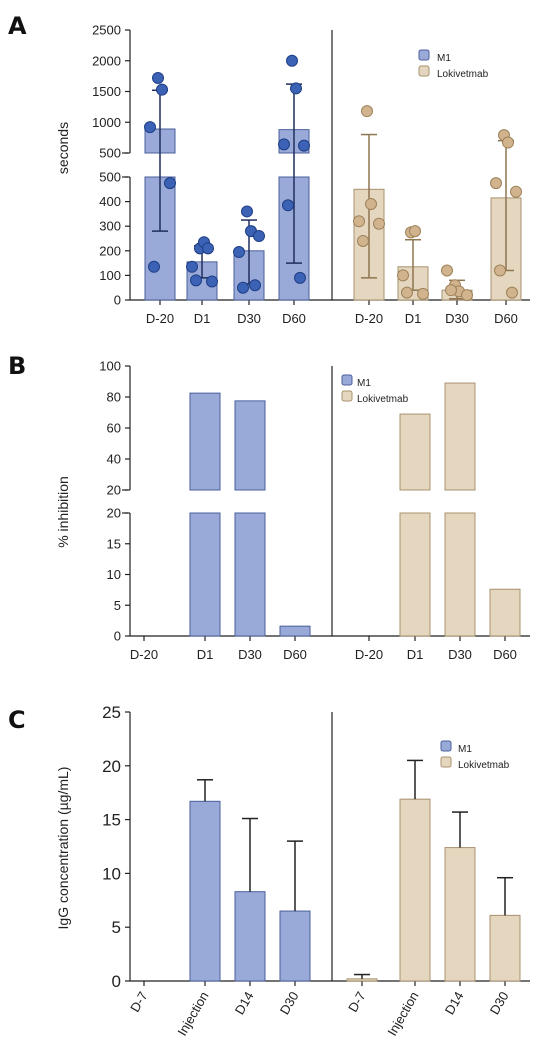 The image size is (550, 1058). Describe the element at coordinates (106, 60) in the screenshot. I see `panel-a-y-tick-label: 2000` at that location.